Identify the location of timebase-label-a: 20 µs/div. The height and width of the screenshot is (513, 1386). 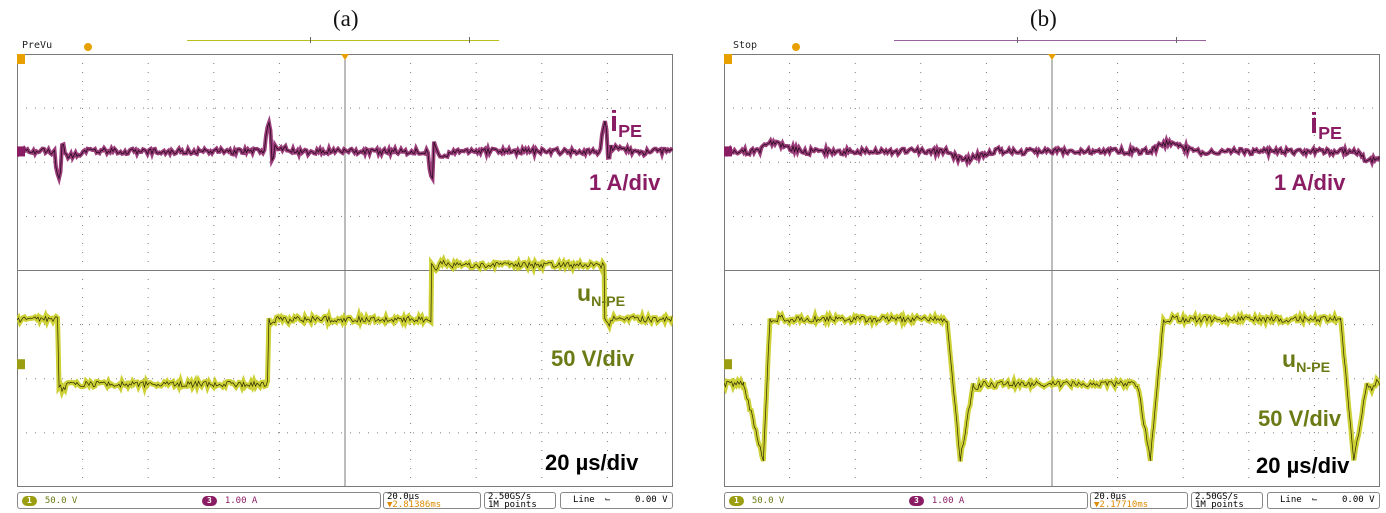
(591, 463).